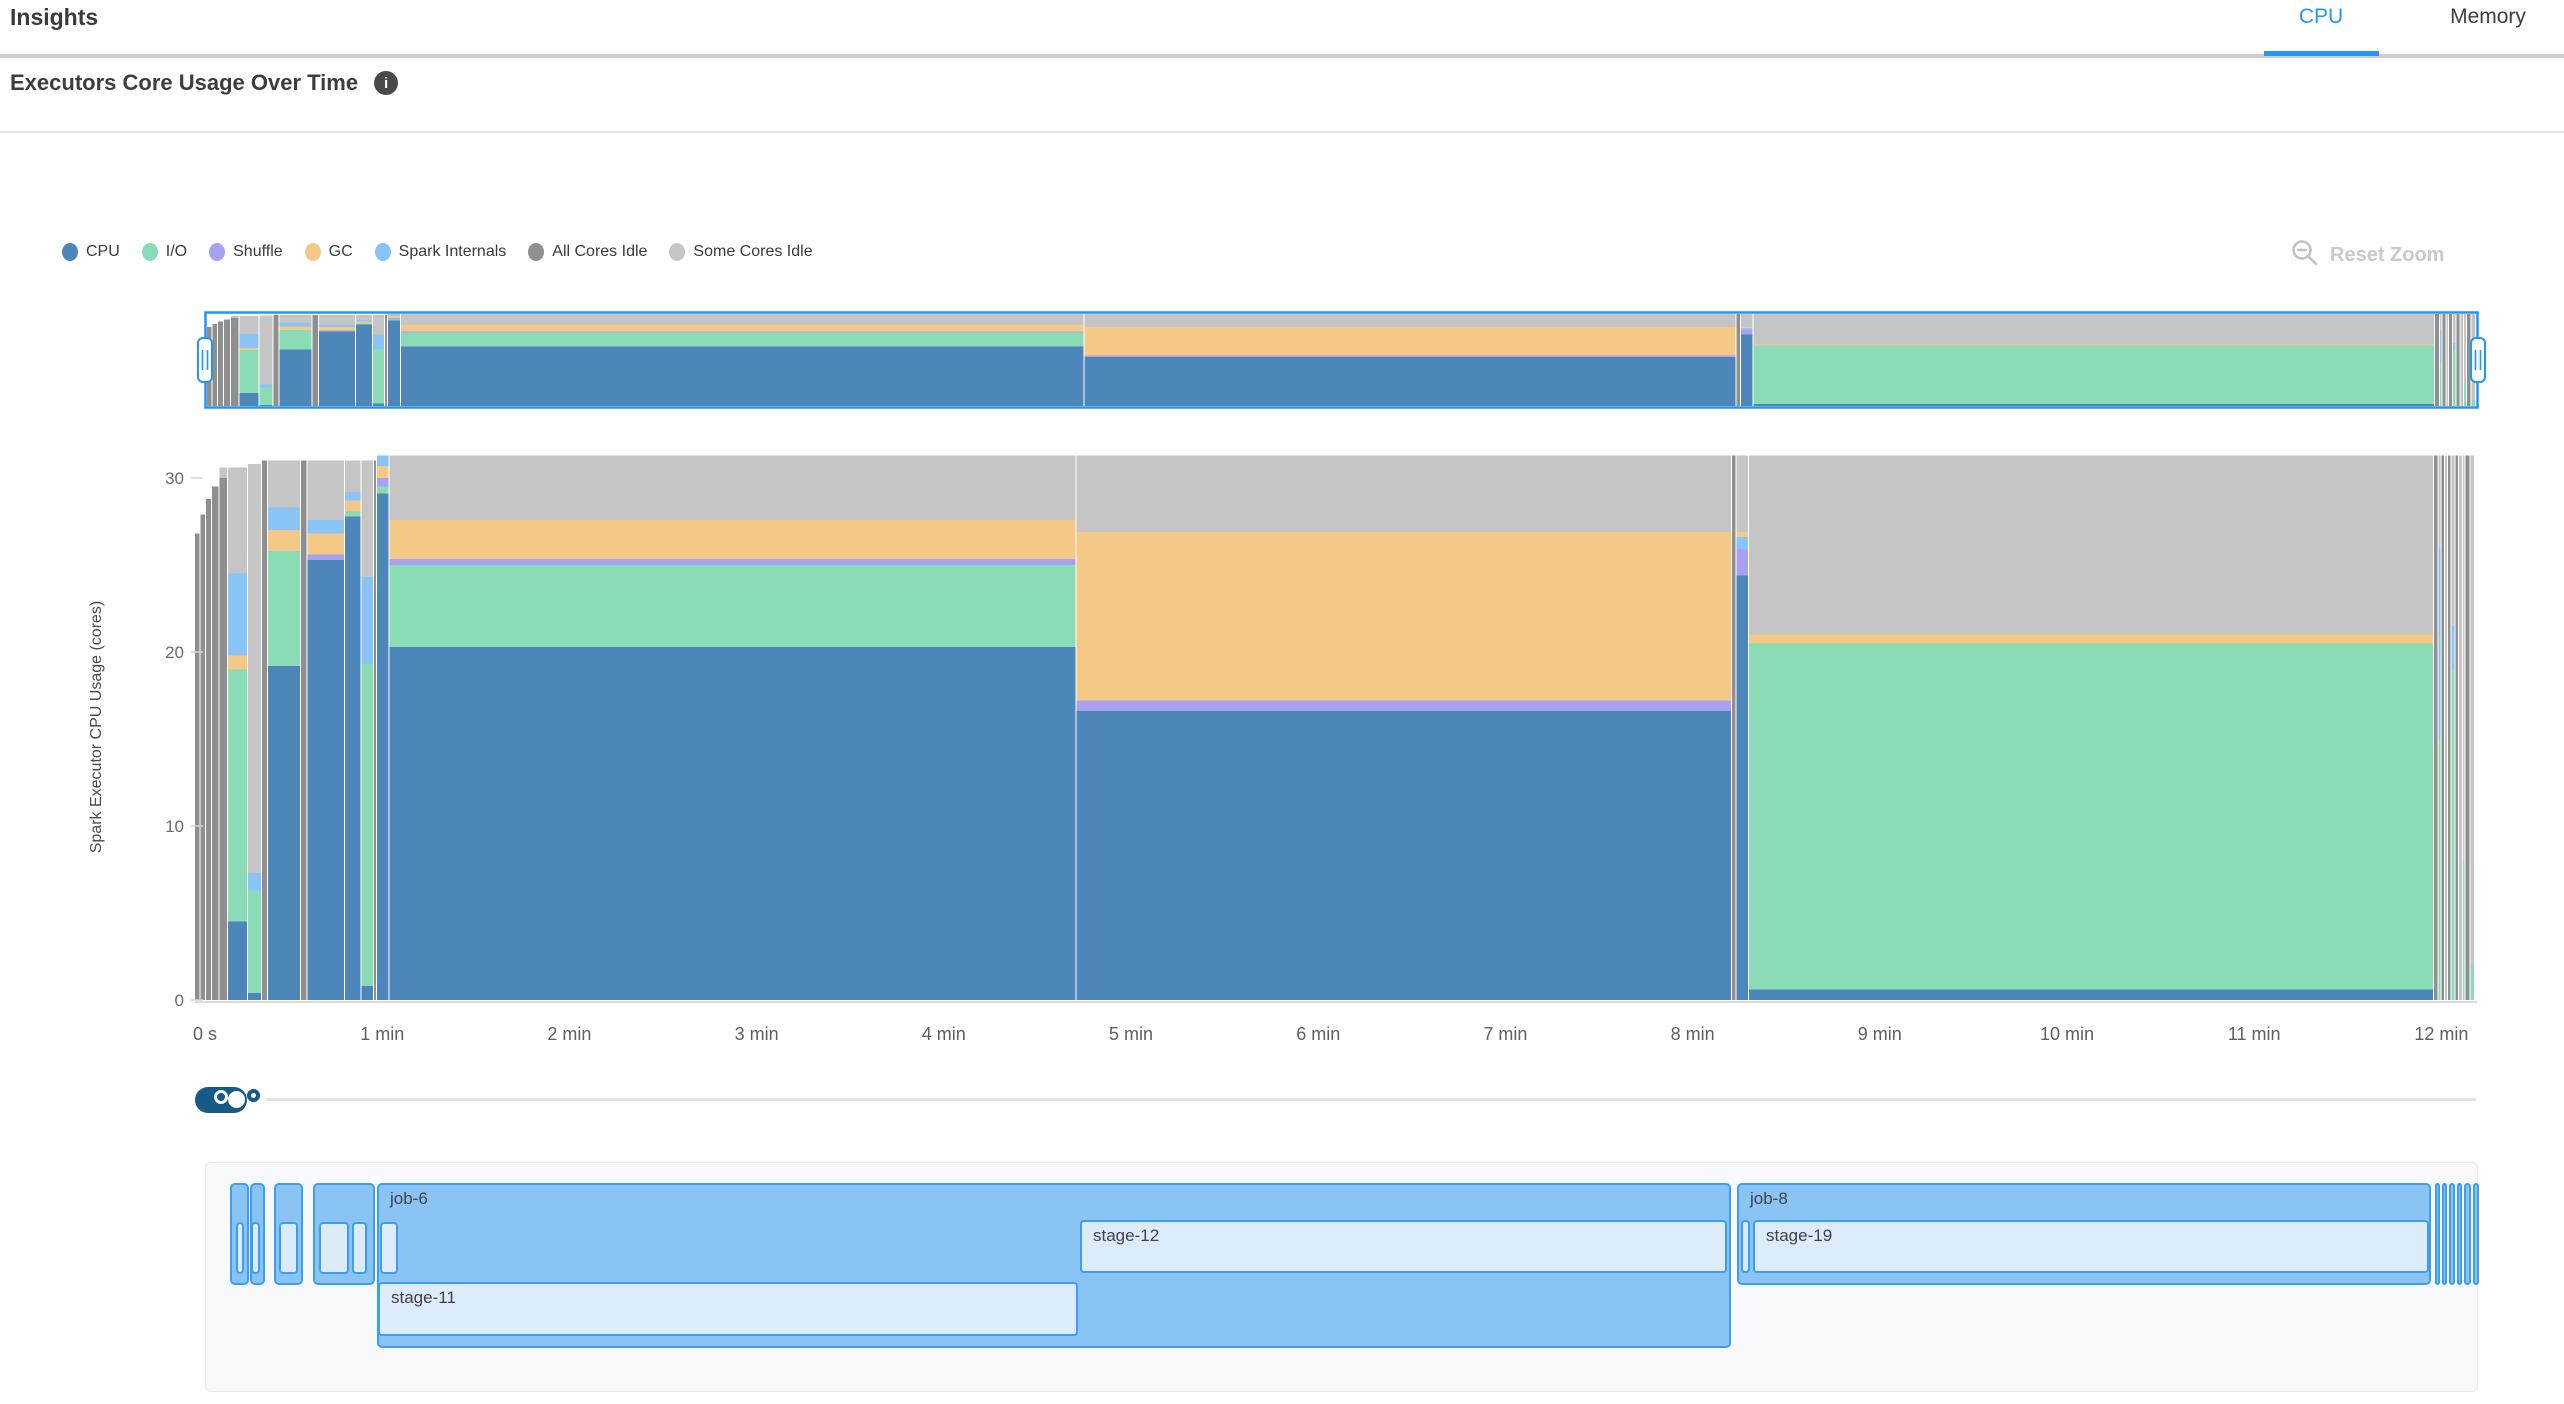 The height and width of the screenshot is (1404, 2564). I want to click on zoom-slider-ring-handle, so click(253, 1095).